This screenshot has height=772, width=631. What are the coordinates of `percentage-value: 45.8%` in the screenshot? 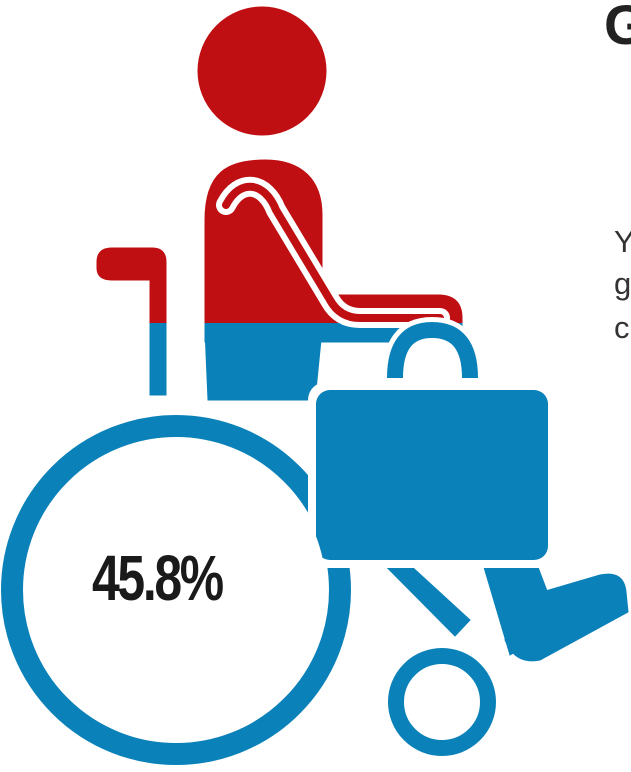 It's located at (170, 578).